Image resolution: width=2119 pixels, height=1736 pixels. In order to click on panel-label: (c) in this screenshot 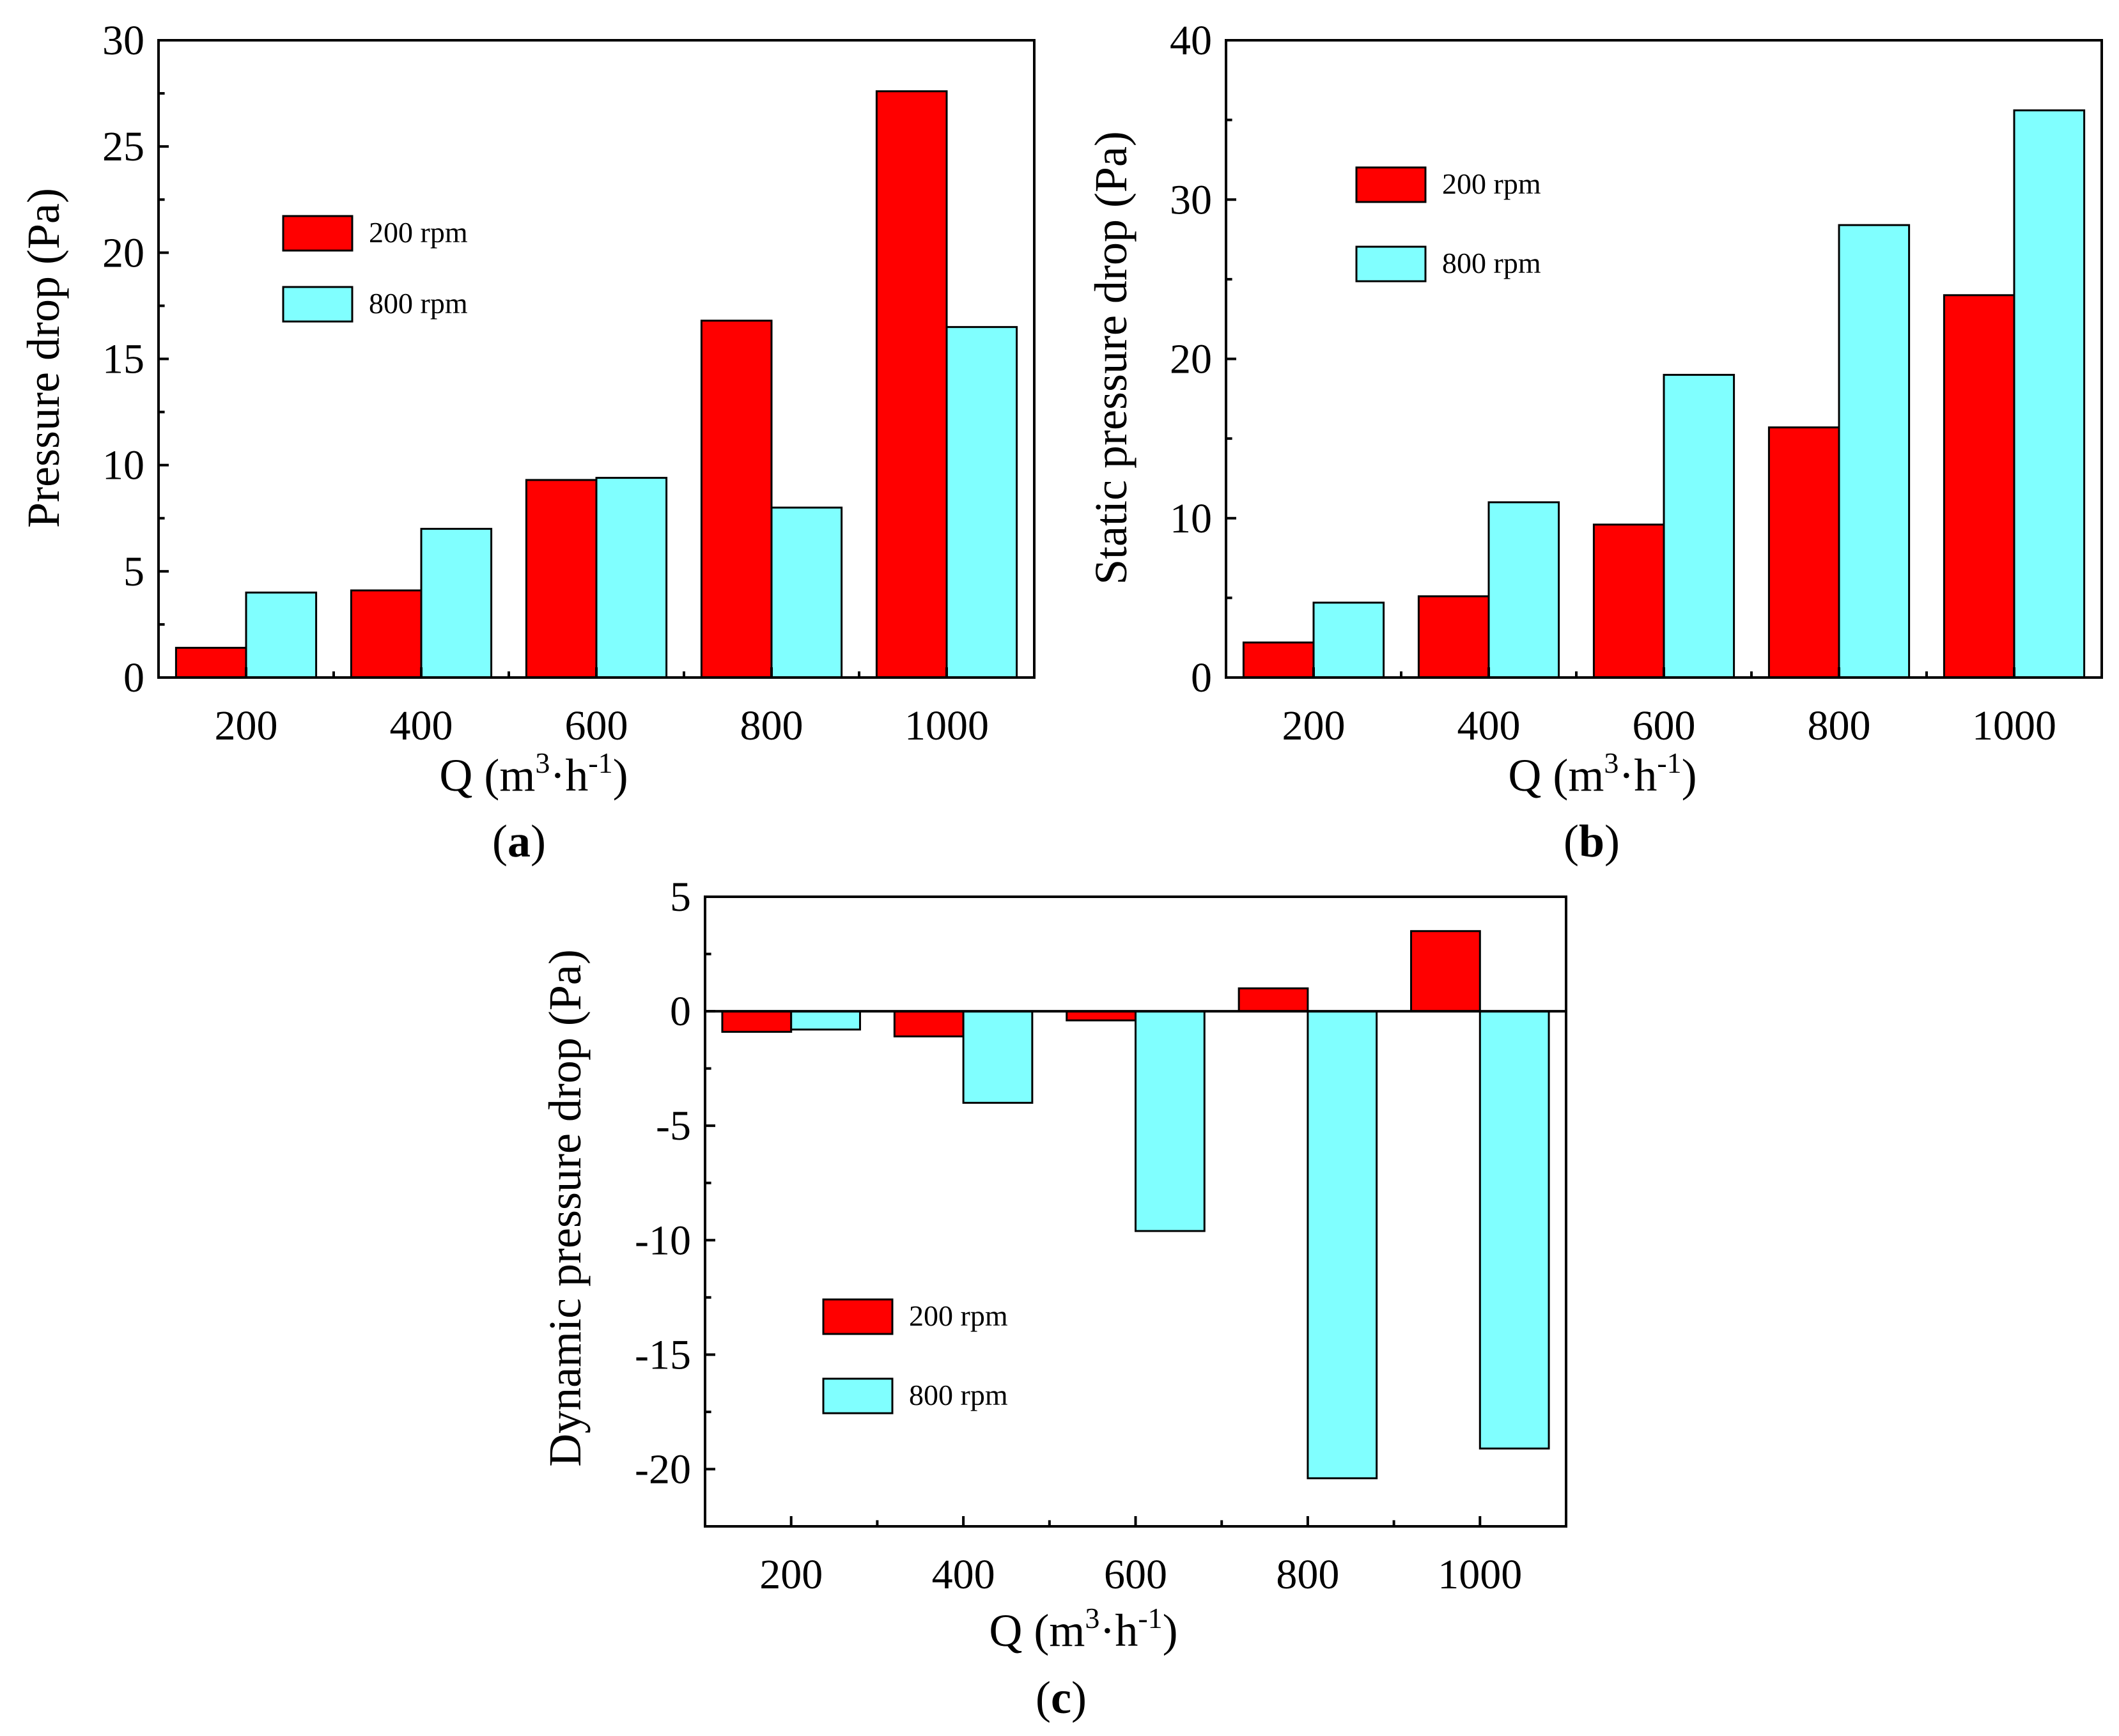, I will do `click(1061, 1697)`.